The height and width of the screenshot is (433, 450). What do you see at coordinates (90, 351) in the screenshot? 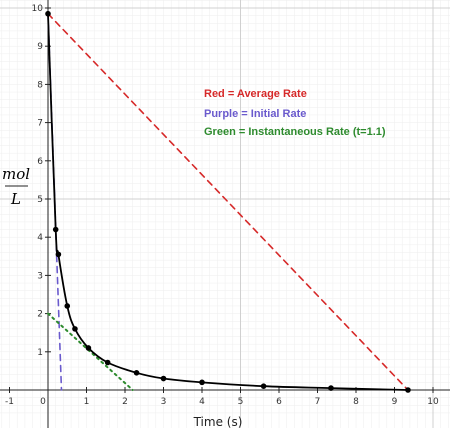
I see `instantaneous-rate-line` at bounding box center [90, 351].